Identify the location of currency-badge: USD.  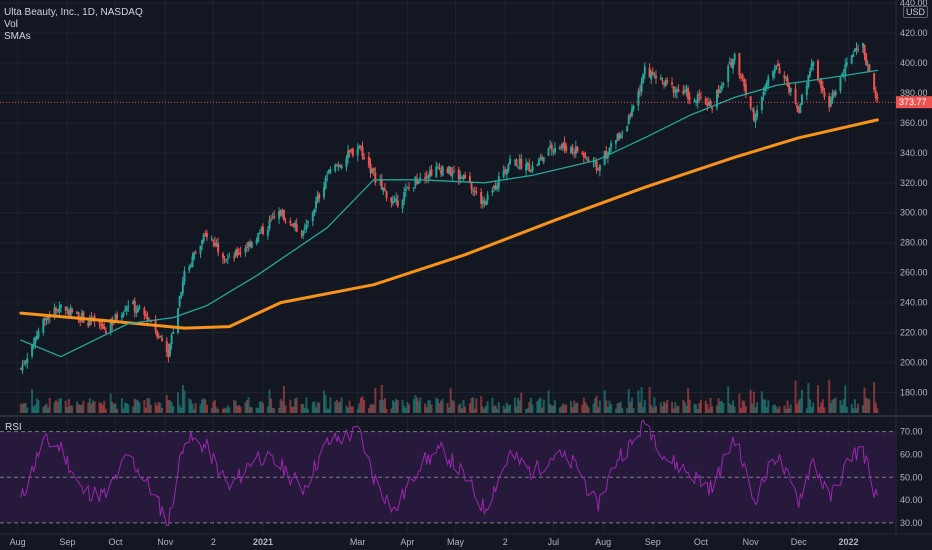
(915, 12).